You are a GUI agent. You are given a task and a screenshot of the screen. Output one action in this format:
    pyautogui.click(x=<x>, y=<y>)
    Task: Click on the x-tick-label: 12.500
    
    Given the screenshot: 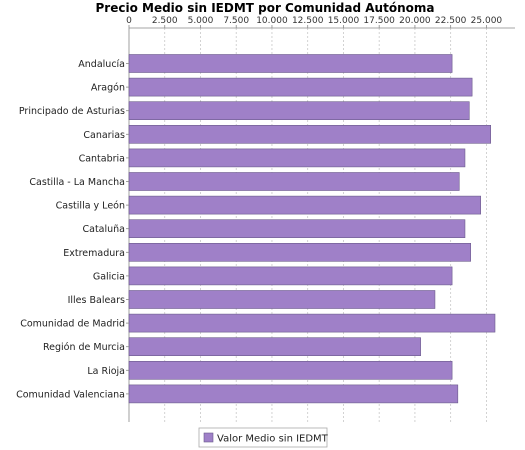 What is the action you would take?
    pyautogui.click(x=308, y=21)
    